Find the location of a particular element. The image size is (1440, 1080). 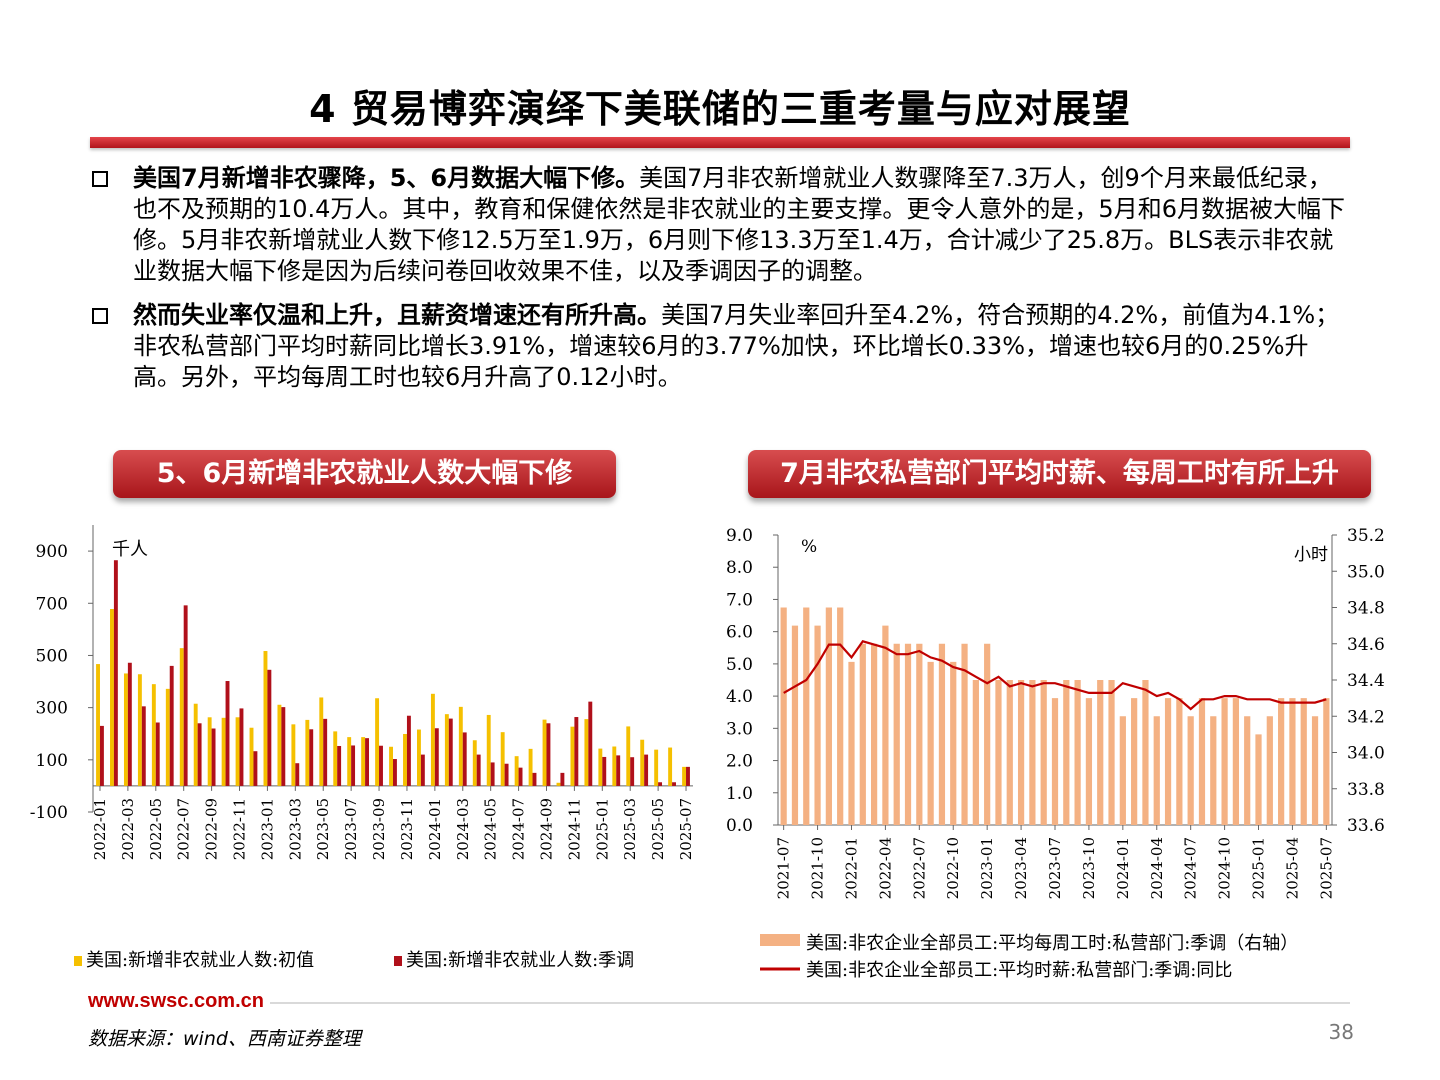

right-tick-label: 34.2 is located at coordinates (1366, 717).